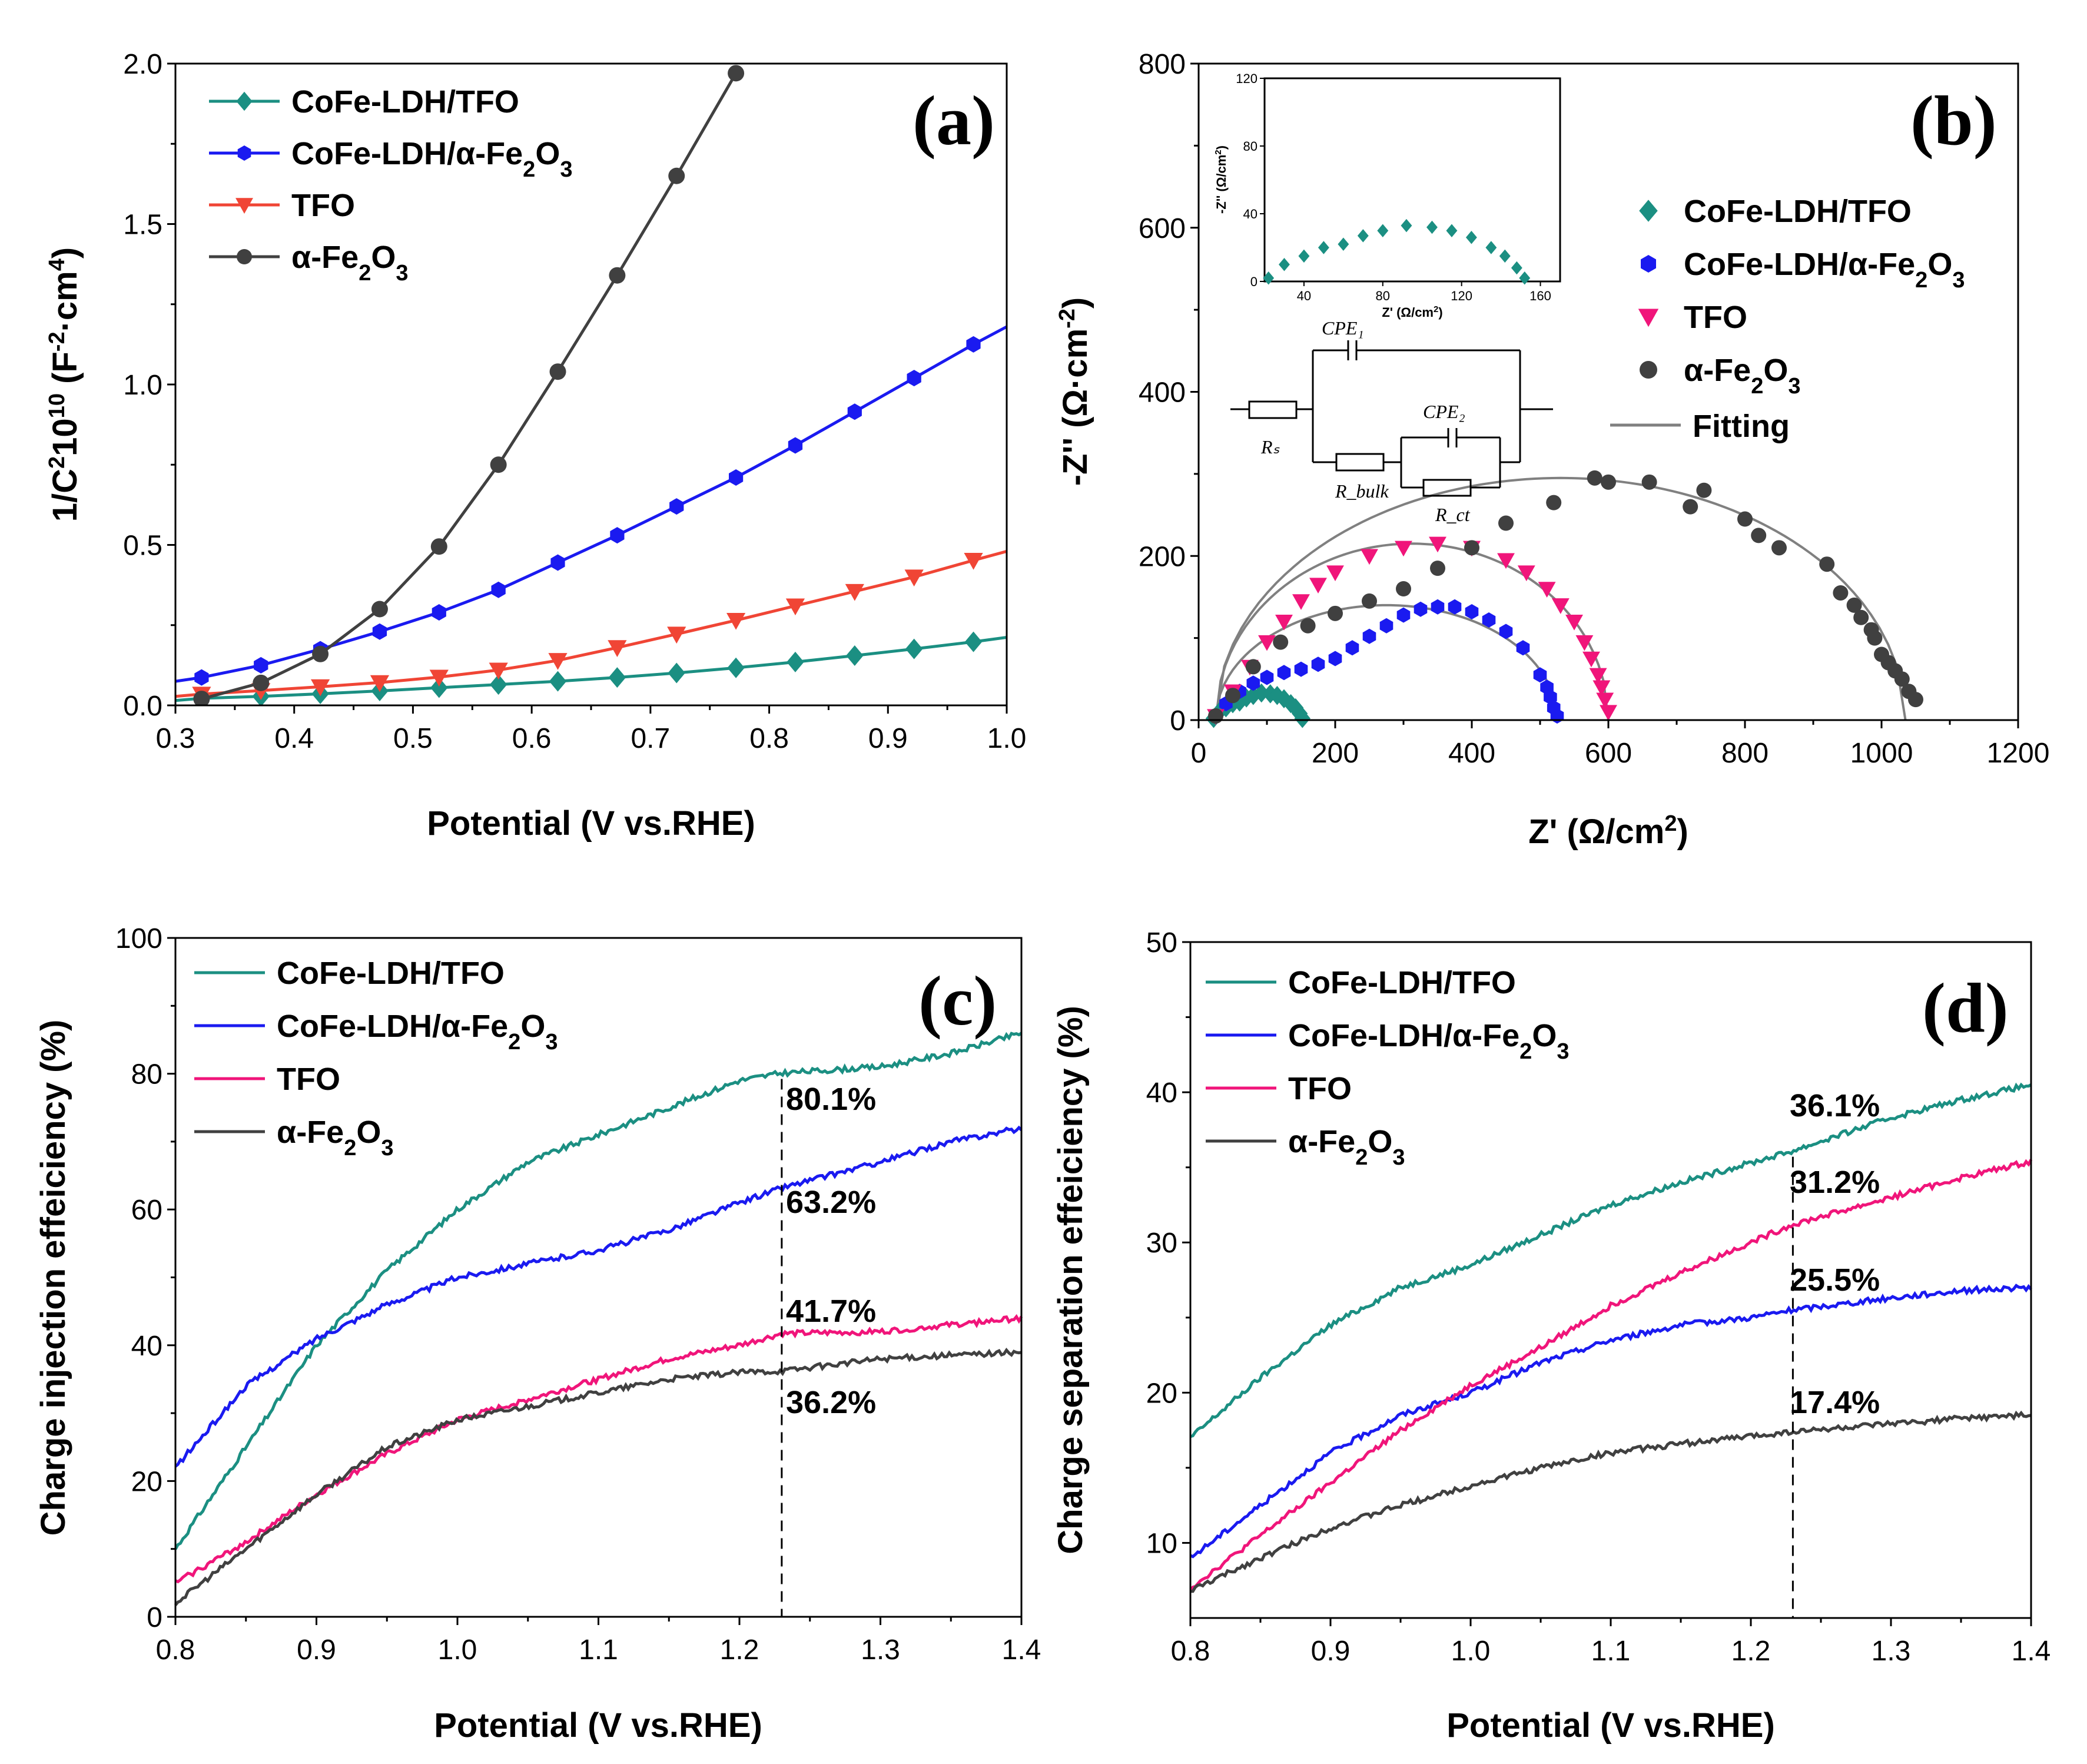  Describe the element at coordinates (1610, 1725) in the screenshot. I see `x-axis-label-d: Potential (V vs.RHE)` at that location.